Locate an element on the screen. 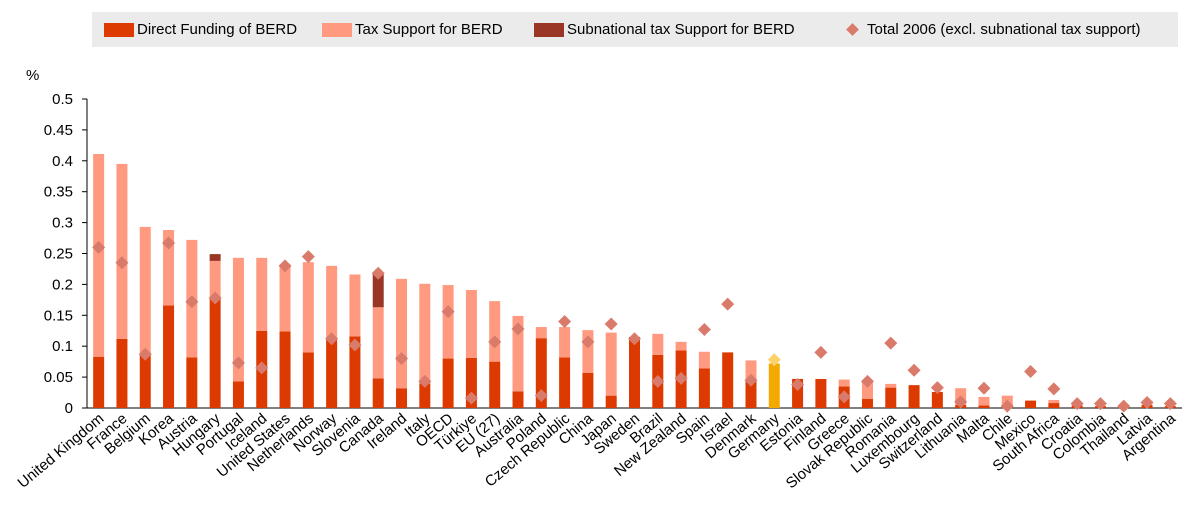 This screenshot has height=505, width=1182. legend-label-subnational-tax: Subnational tax Support for BERD is located at coordinates (681, 29).